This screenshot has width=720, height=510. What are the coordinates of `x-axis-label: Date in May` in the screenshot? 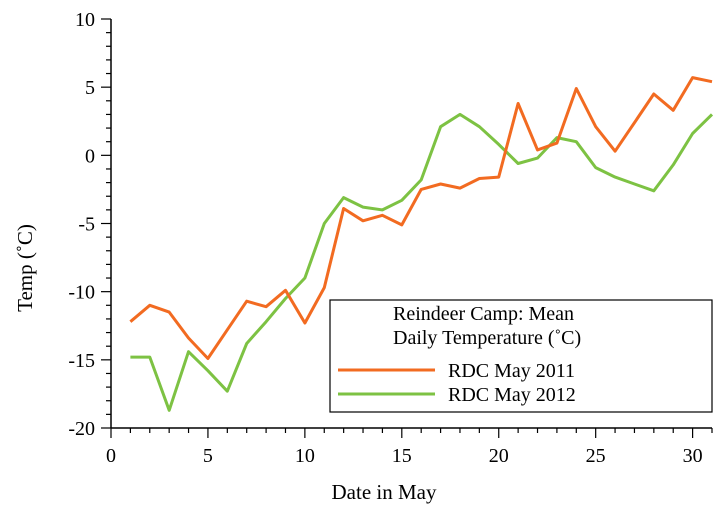 It's located at (384, 492).